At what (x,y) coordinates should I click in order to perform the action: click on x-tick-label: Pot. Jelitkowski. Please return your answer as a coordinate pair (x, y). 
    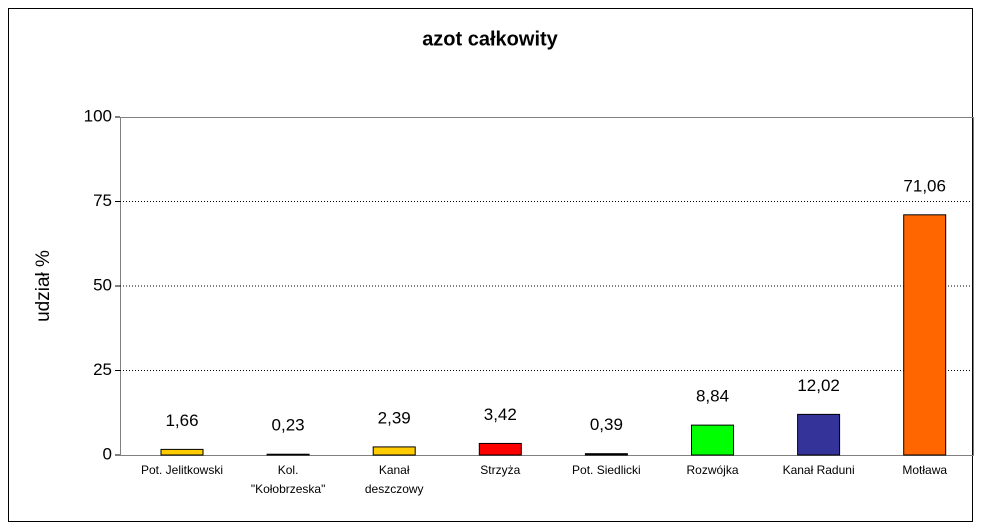
    Looking at the image, I should click on (182, 470).